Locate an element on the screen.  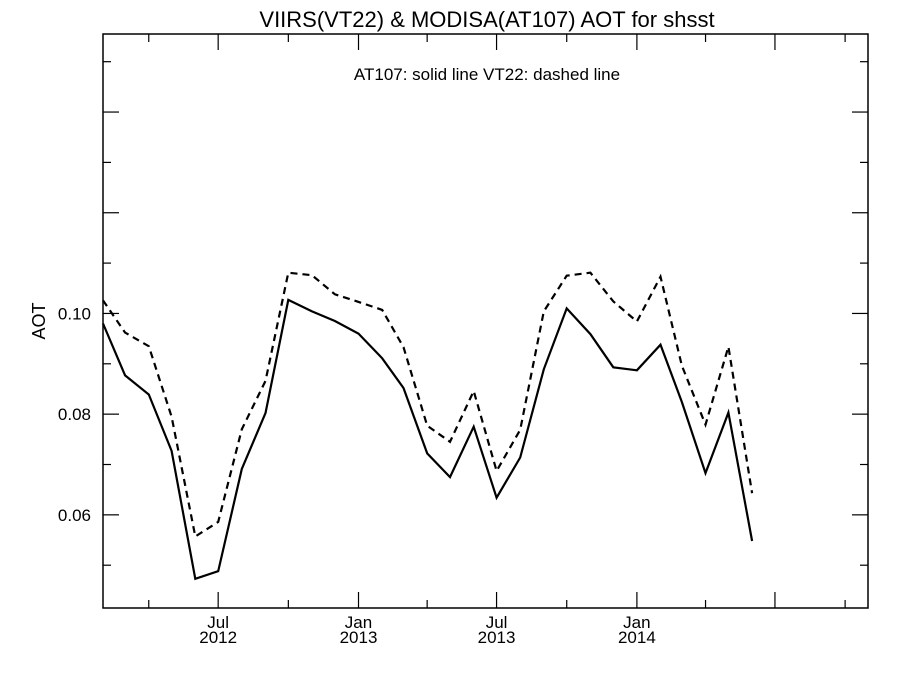
y-tick-label: 0.10 is located at coordinates (74, 313).